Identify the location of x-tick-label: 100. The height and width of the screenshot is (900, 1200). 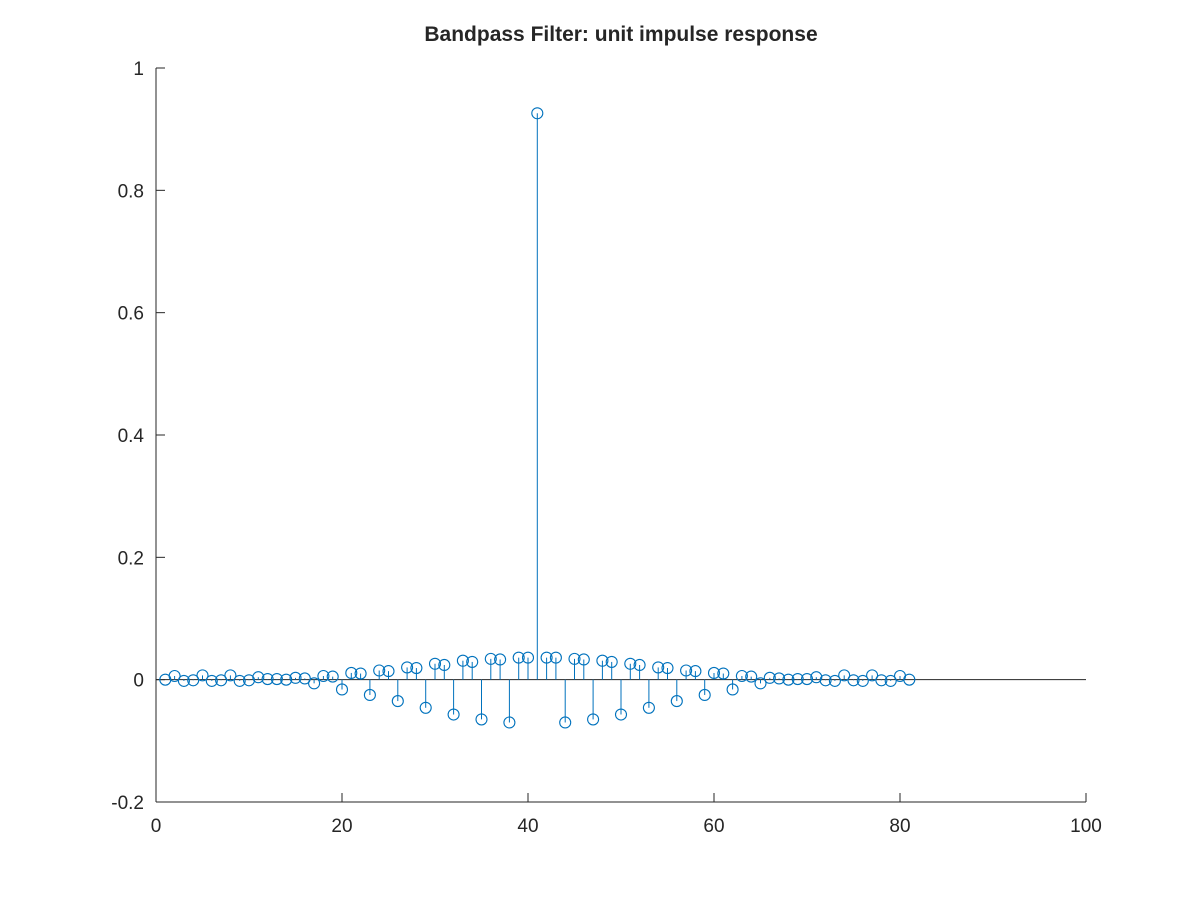
(1086, 826).